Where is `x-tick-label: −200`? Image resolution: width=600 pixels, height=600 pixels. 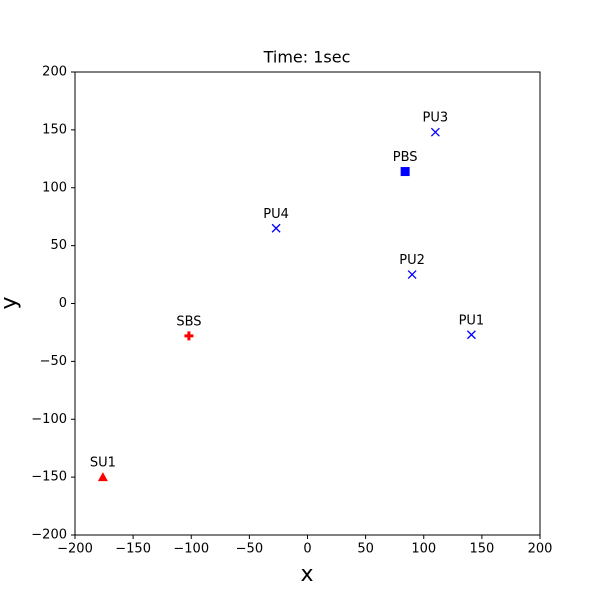
x-tick-label: −200 is located at coordinates (75, 549).